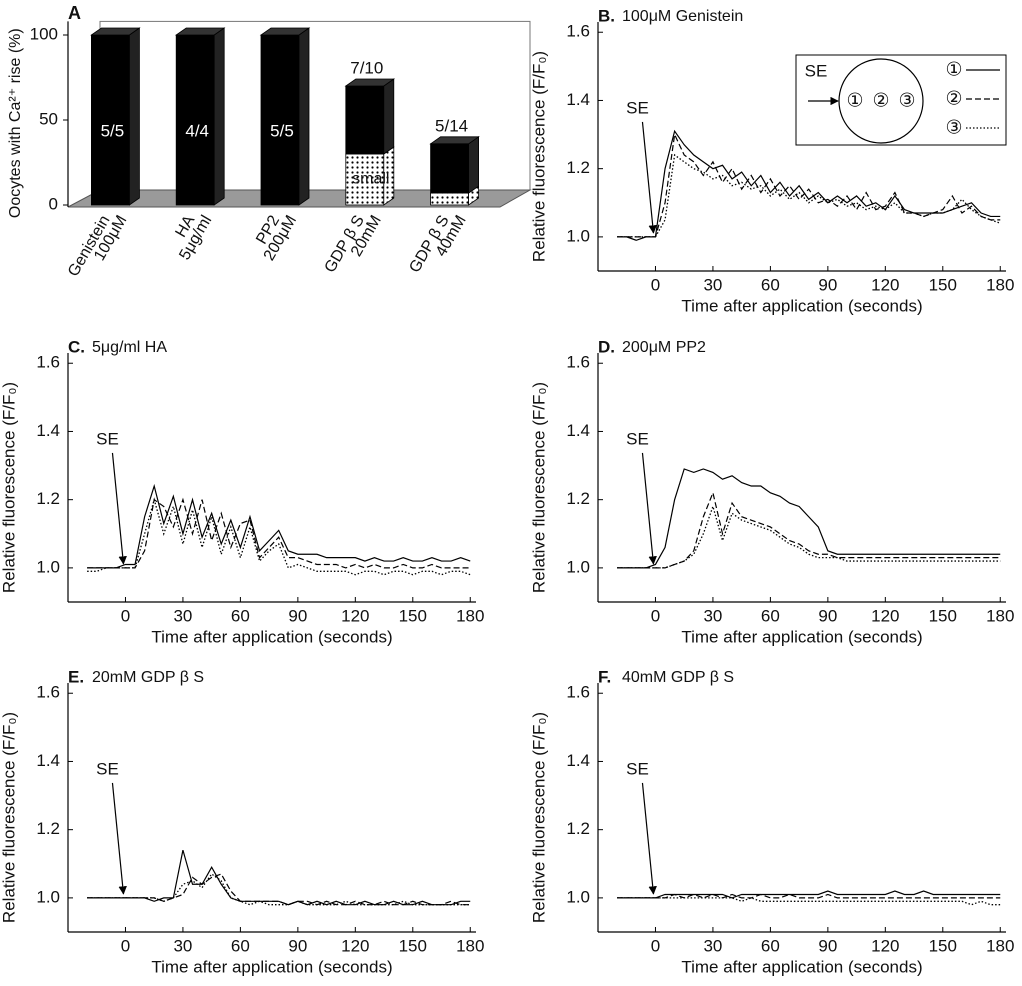 Image resolution: width=1022 pixels, height=986 pixels. I want to click on panel-title: 5μg/ml HA, so click(129, 347).